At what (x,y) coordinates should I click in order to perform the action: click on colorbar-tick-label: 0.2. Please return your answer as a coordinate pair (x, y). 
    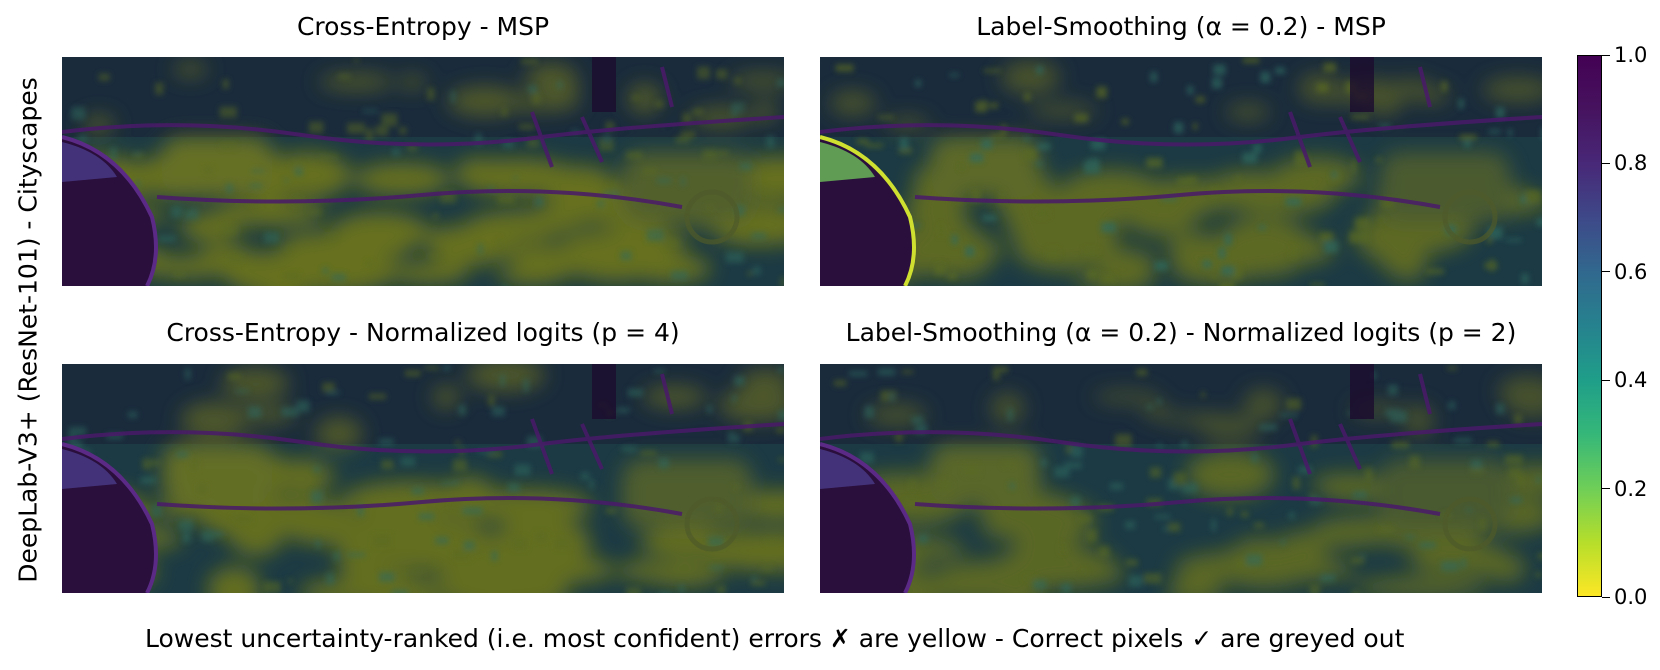
    Looking at the image, I should click on (1631, 488).